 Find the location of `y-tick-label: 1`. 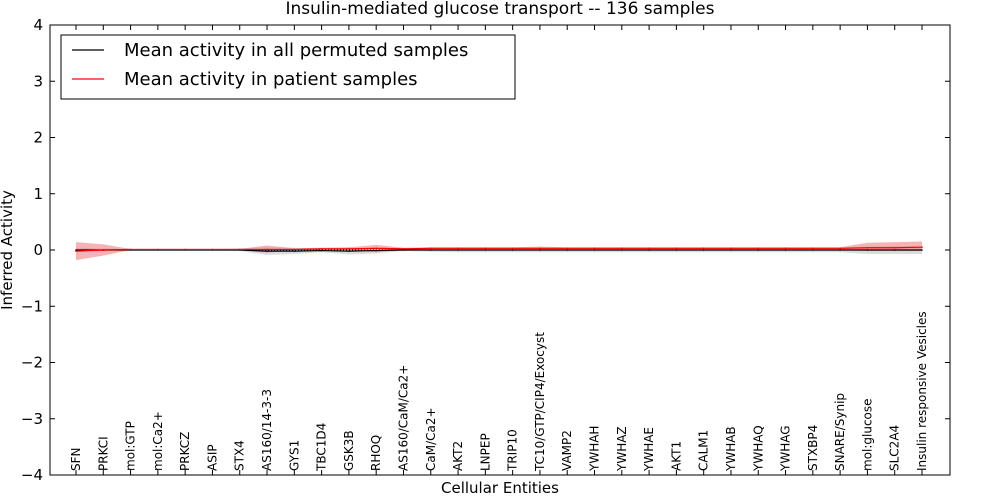

y-tick-label: 1 is located at coordinates (38, 194).